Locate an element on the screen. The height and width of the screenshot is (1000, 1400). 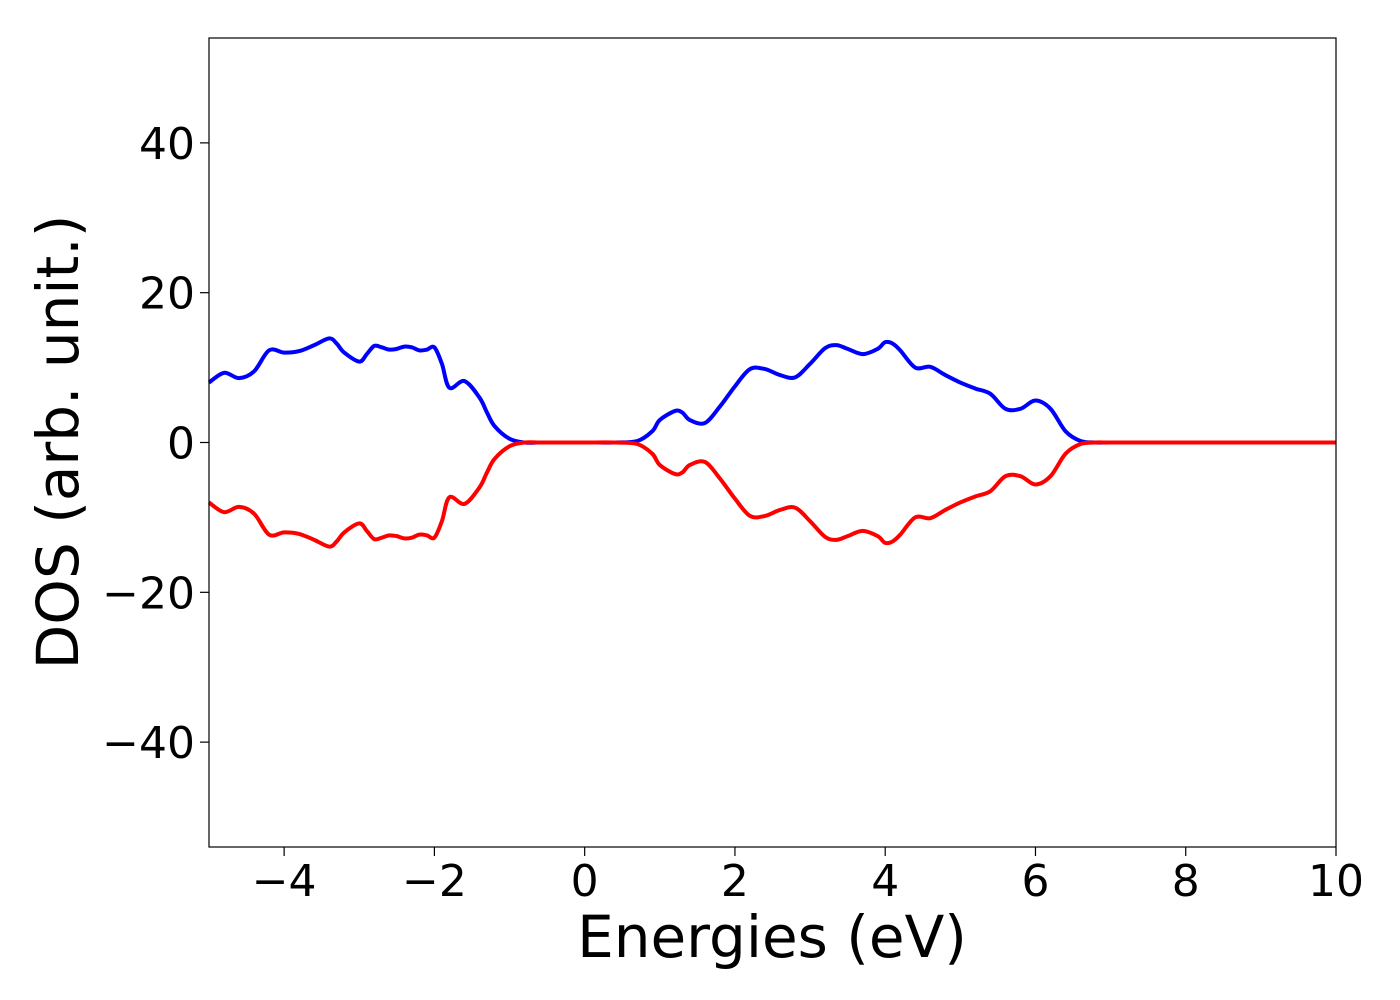
x-axis-ticks: −4 −2 0 2 4 6 8 10 is located at coordinates (808, 877).